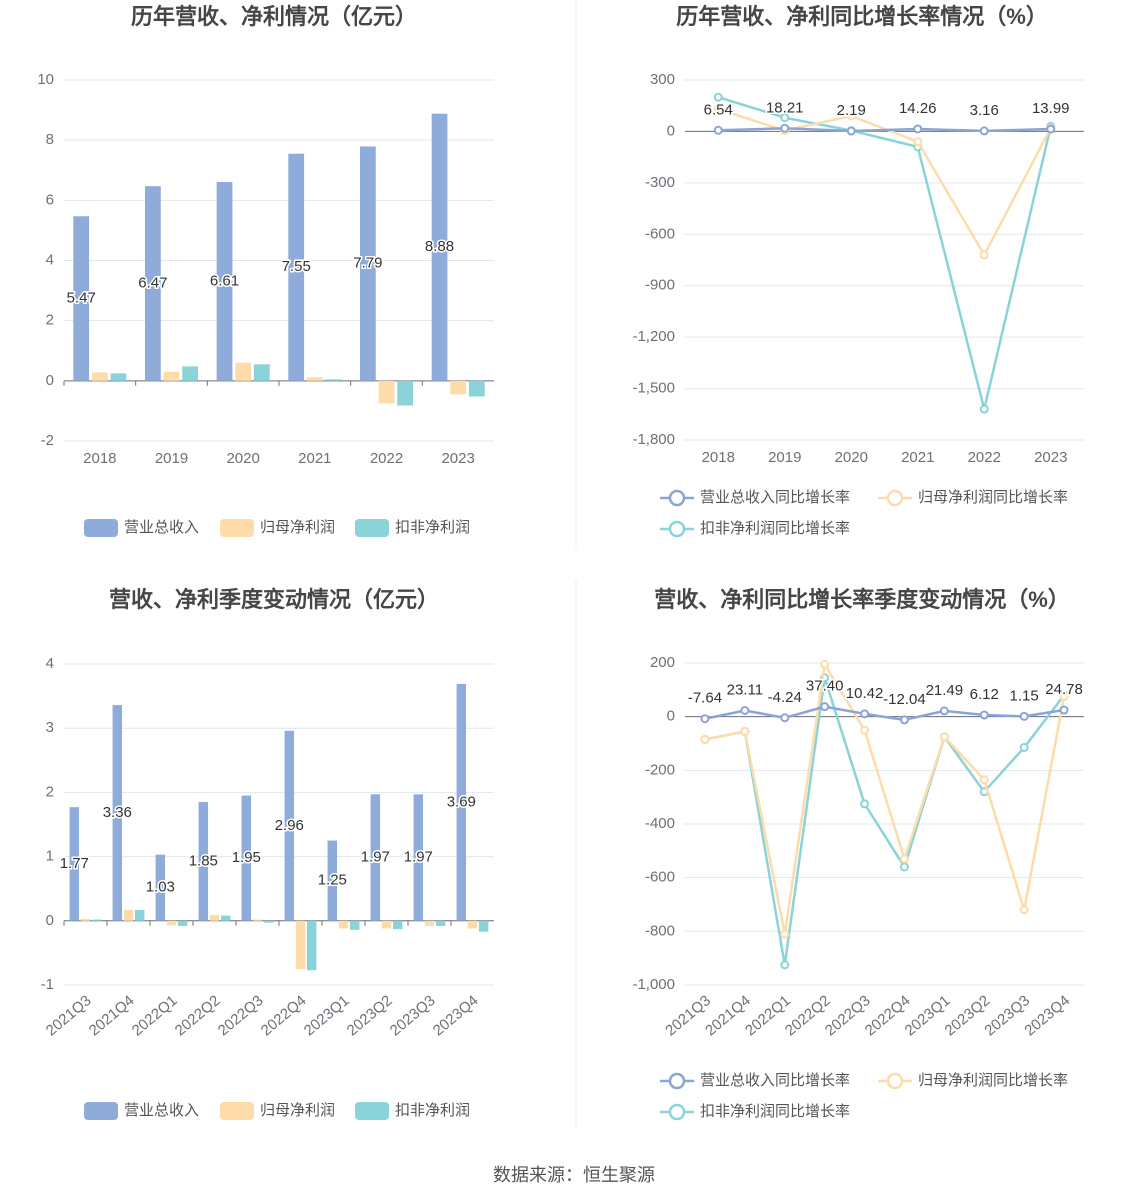 Image resolution: width=1148 pixels, height=1202 pixels. What do you see at coordinates (50, 856) in the screenshot?
I see `y-tick-label: 1` at bounding box center [50, 856].